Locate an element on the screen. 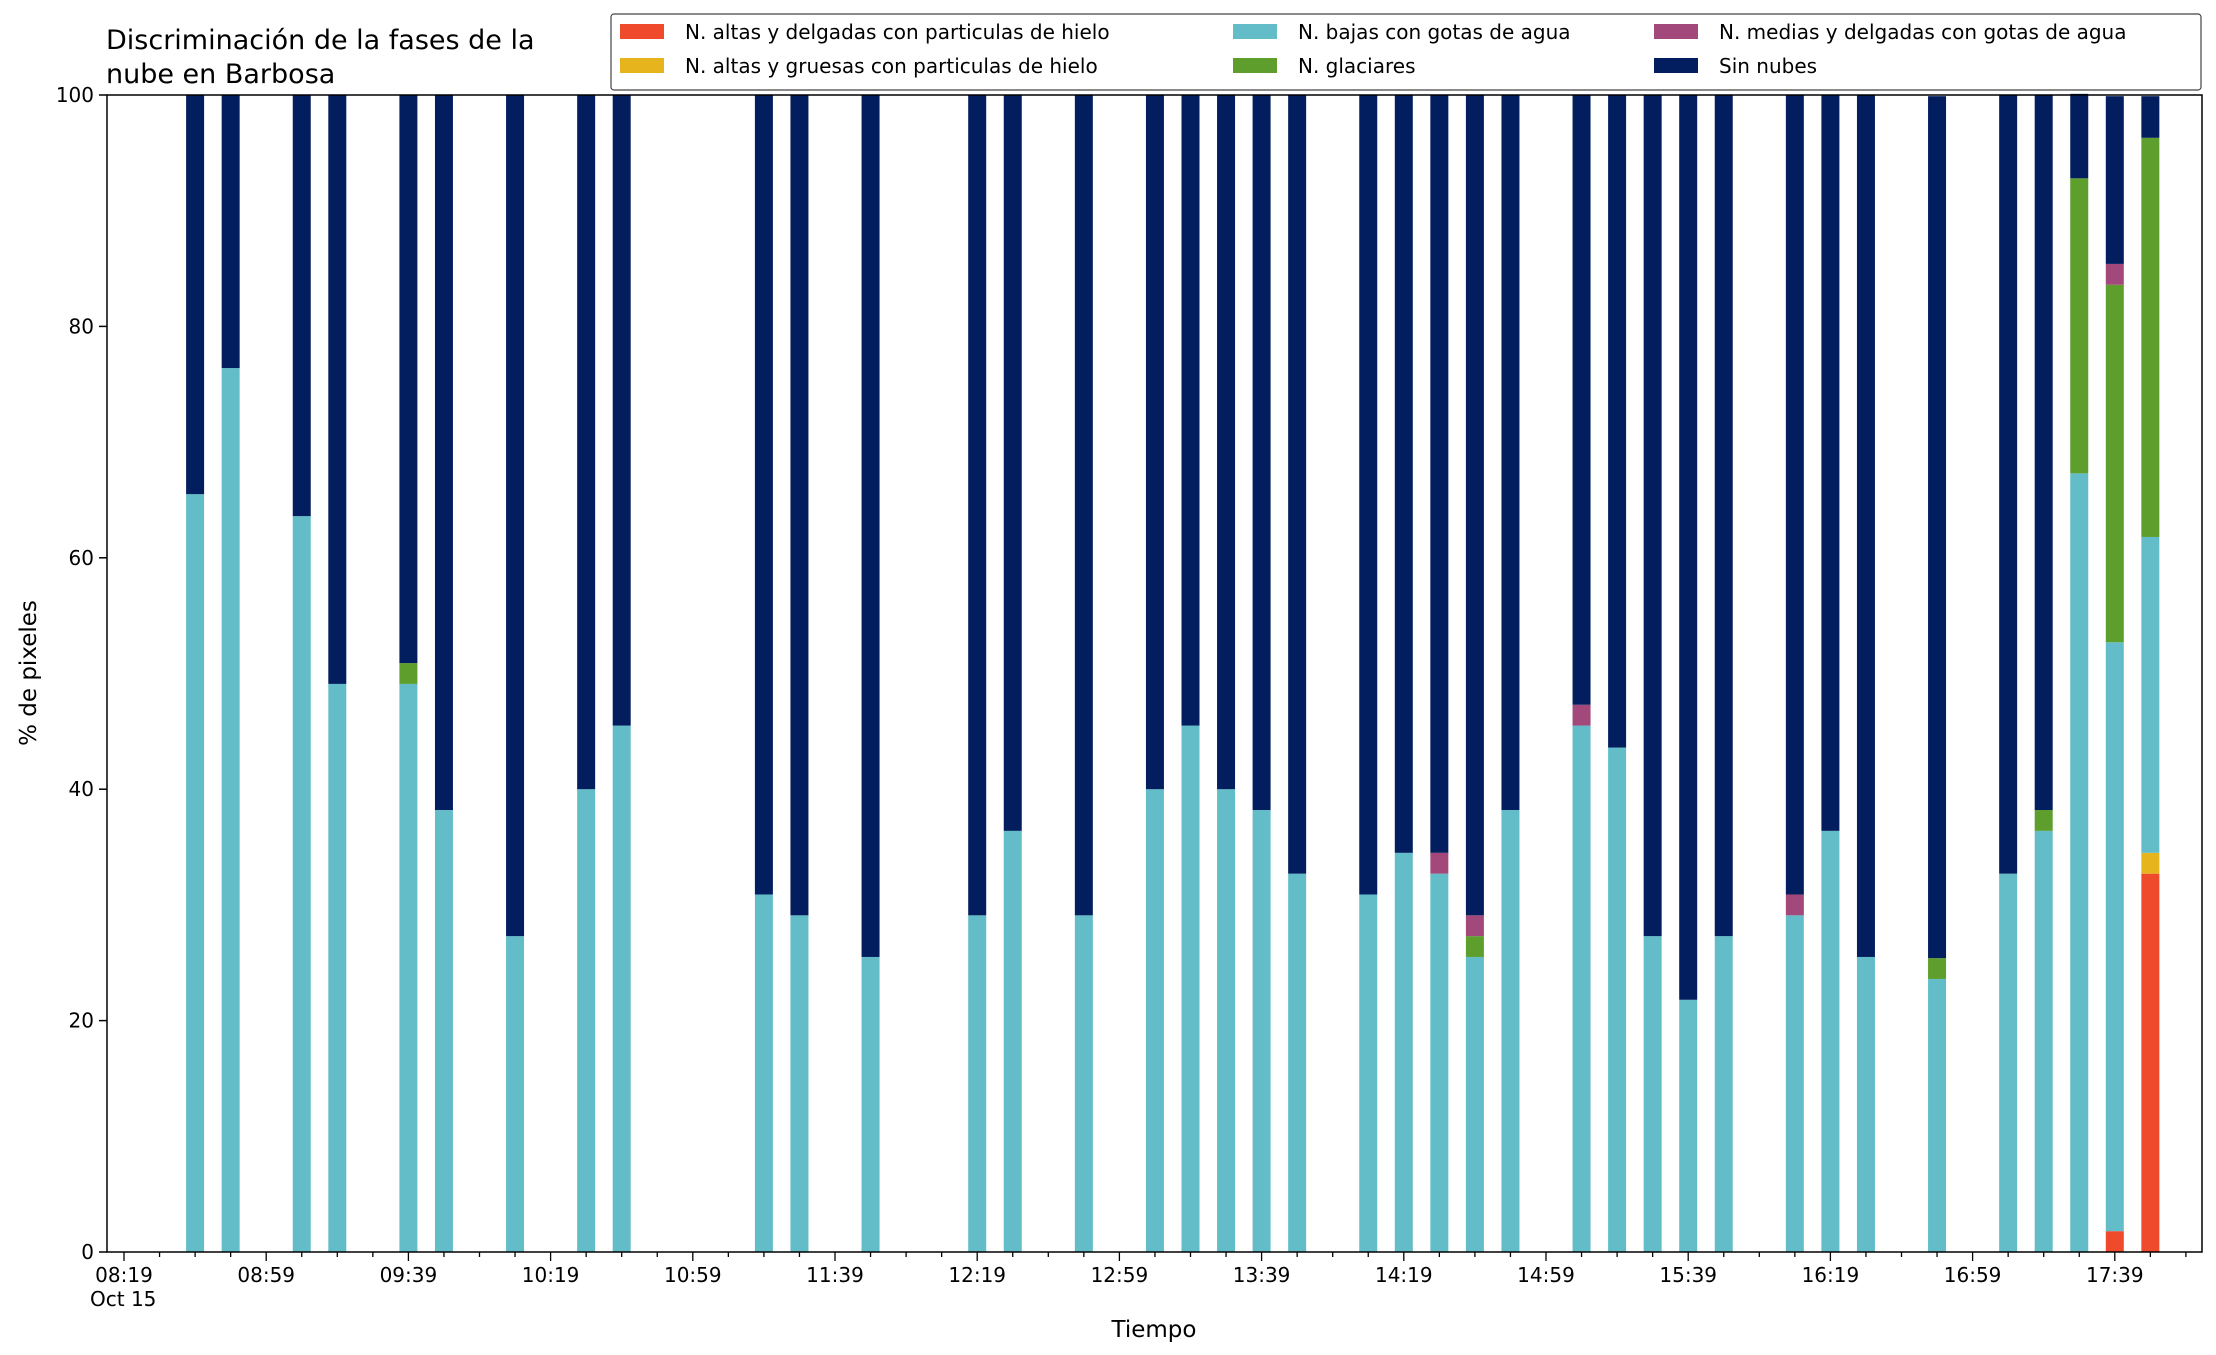 Image resolution: width=2216 pixels, height=1355 pixels. x-tick-label-9: 14:19 is located at coordinates (1404, 1275).